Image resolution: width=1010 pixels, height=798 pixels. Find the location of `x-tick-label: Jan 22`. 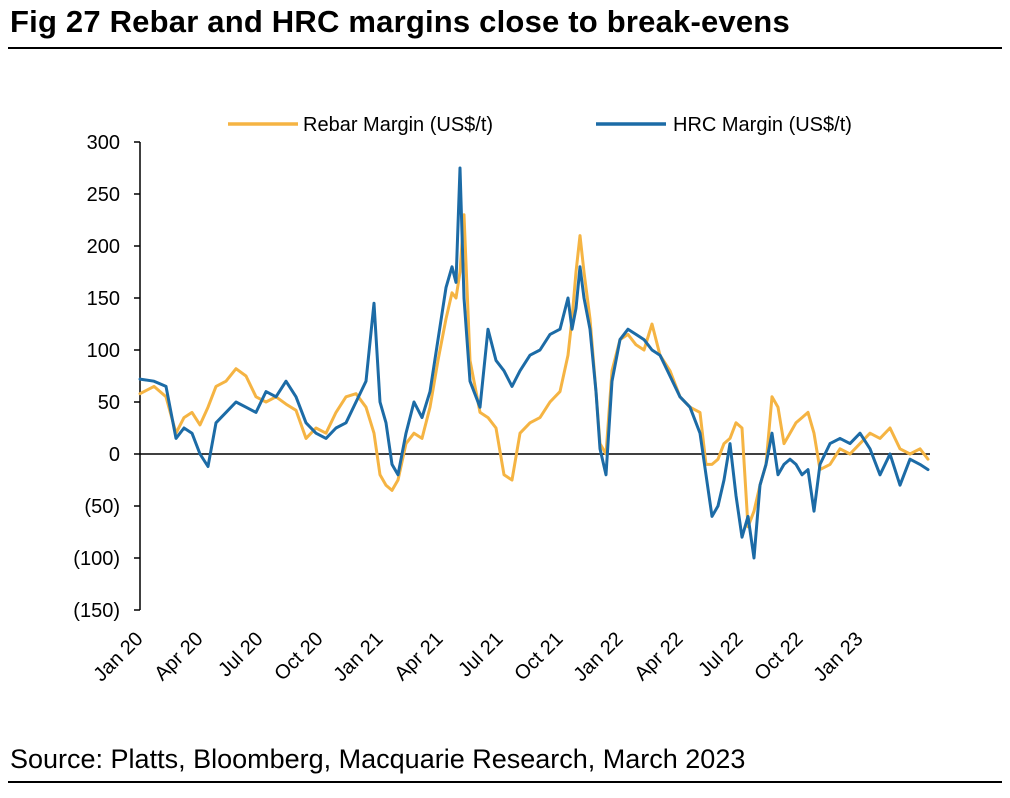

x-tick-label: Jan 22 is located at coordinates (599, 657).